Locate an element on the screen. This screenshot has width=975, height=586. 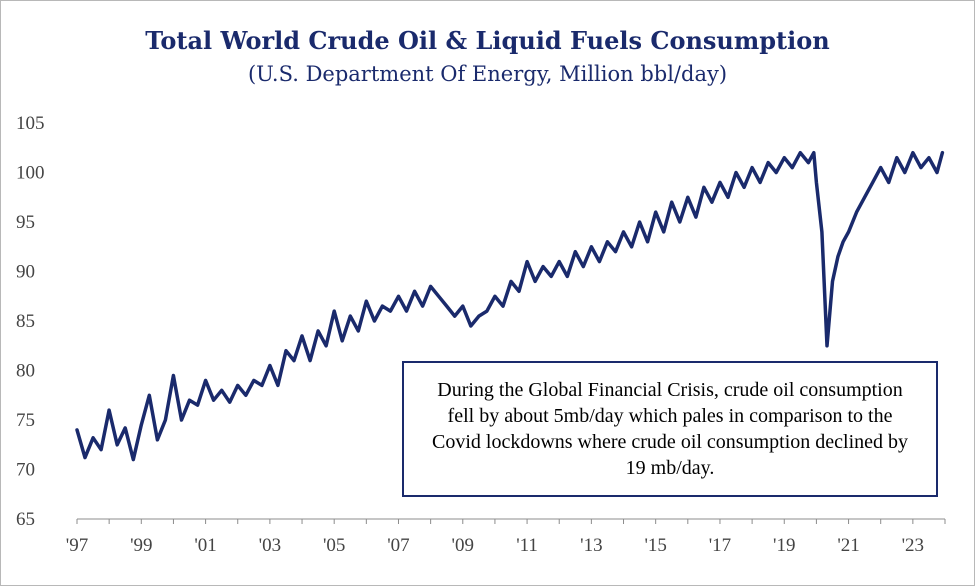
y-tick-label: 85 is located at coordinates (25, 321).